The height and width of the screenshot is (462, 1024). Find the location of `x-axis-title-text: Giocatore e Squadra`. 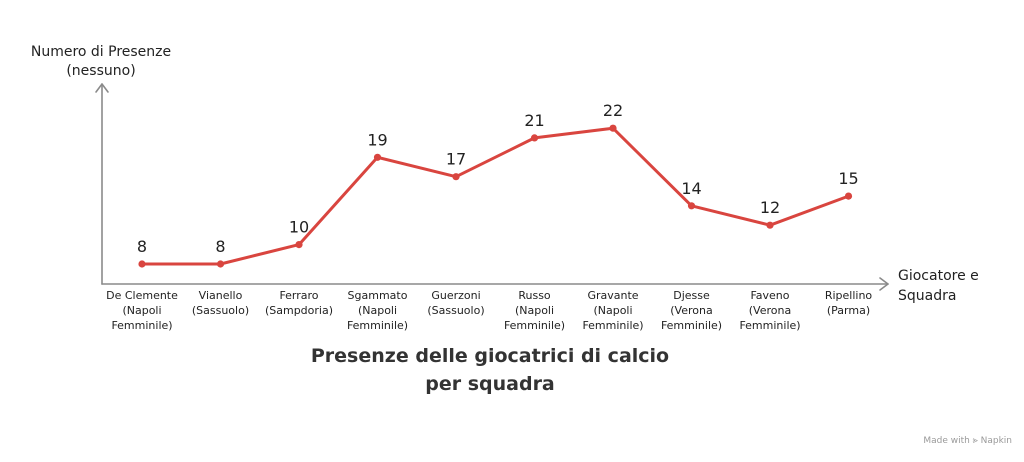

x-axis-title-text: Giocatore e Squadra is located at coordinates (938, 286).